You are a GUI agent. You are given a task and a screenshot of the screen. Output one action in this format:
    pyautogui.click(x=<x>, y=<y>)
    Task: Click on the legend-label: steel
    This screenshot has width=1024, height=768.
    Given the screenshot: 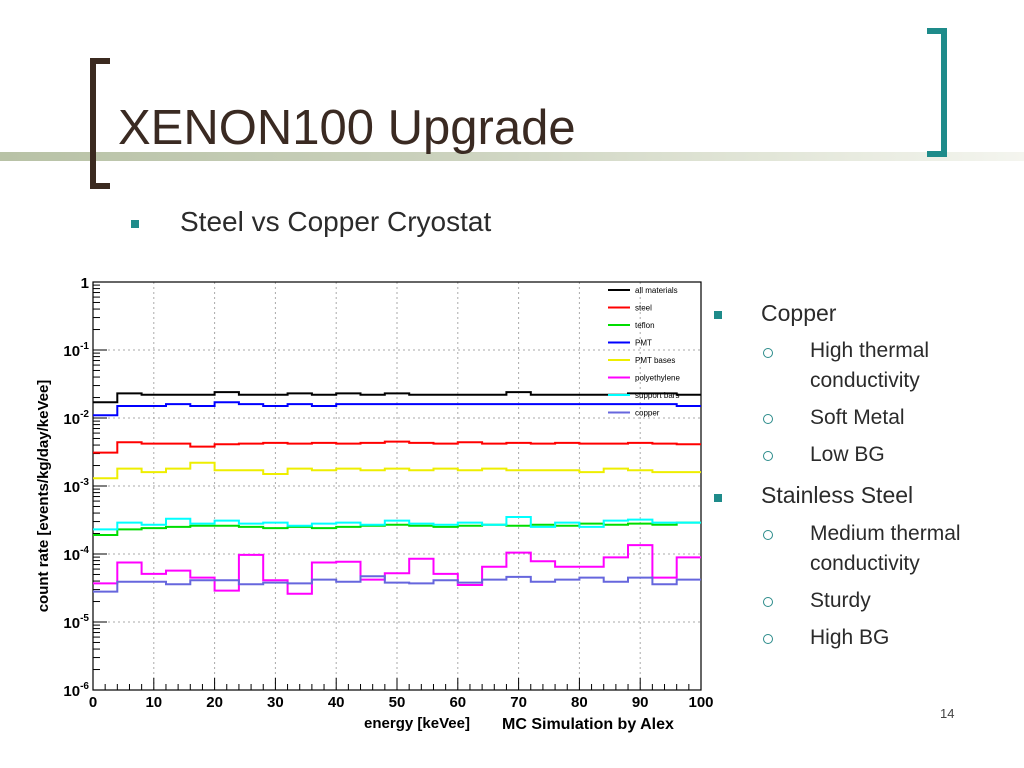 What is the action you would take?
    pyautogui.click(x=643, y=308)
    